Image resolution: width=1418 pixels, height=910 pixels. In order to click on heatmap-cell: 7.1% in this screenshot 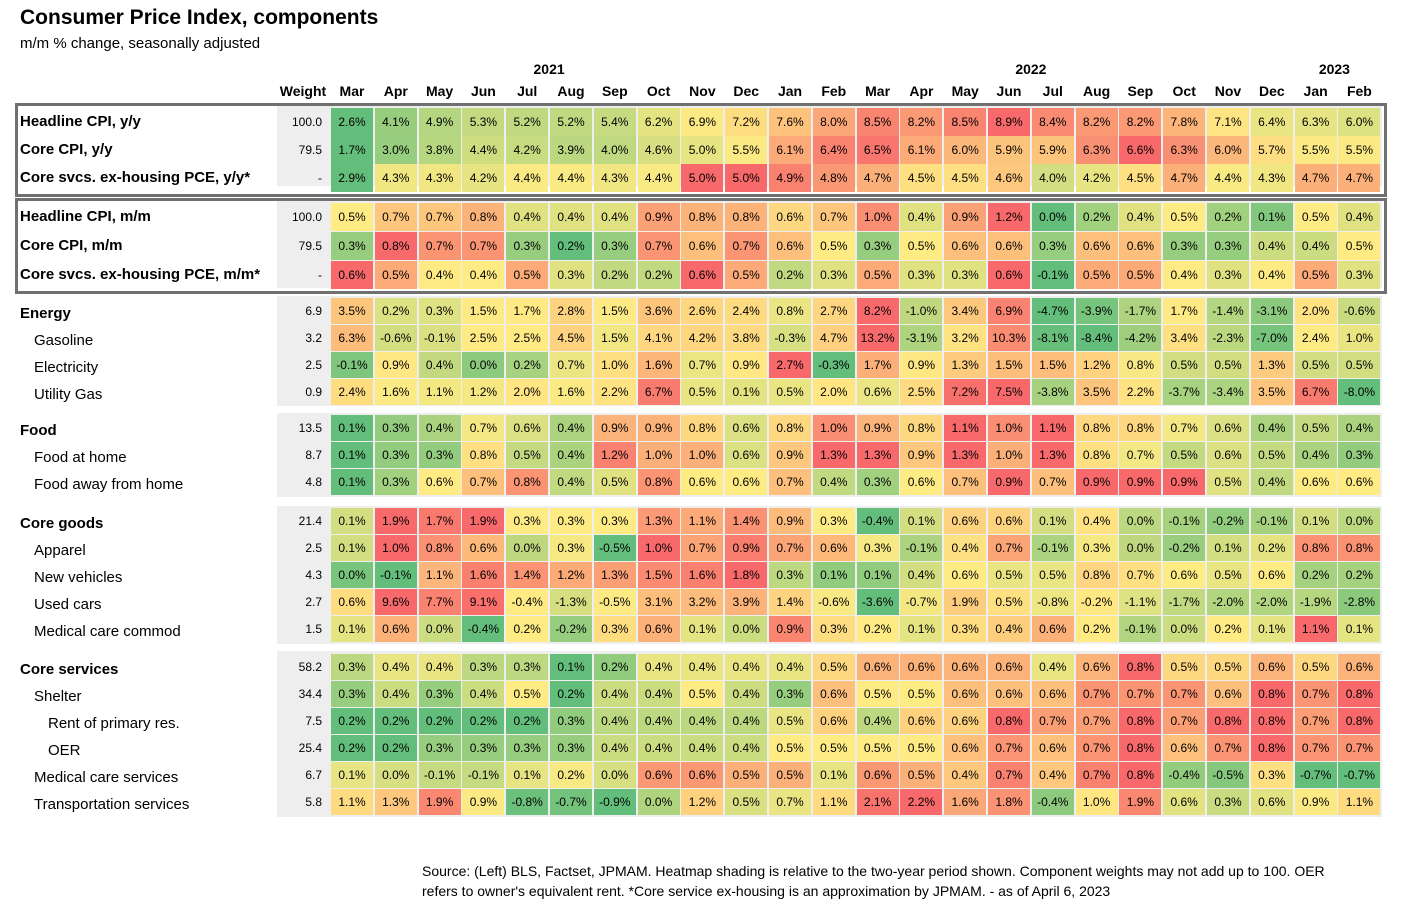, I will do `click(1228, 122)`.